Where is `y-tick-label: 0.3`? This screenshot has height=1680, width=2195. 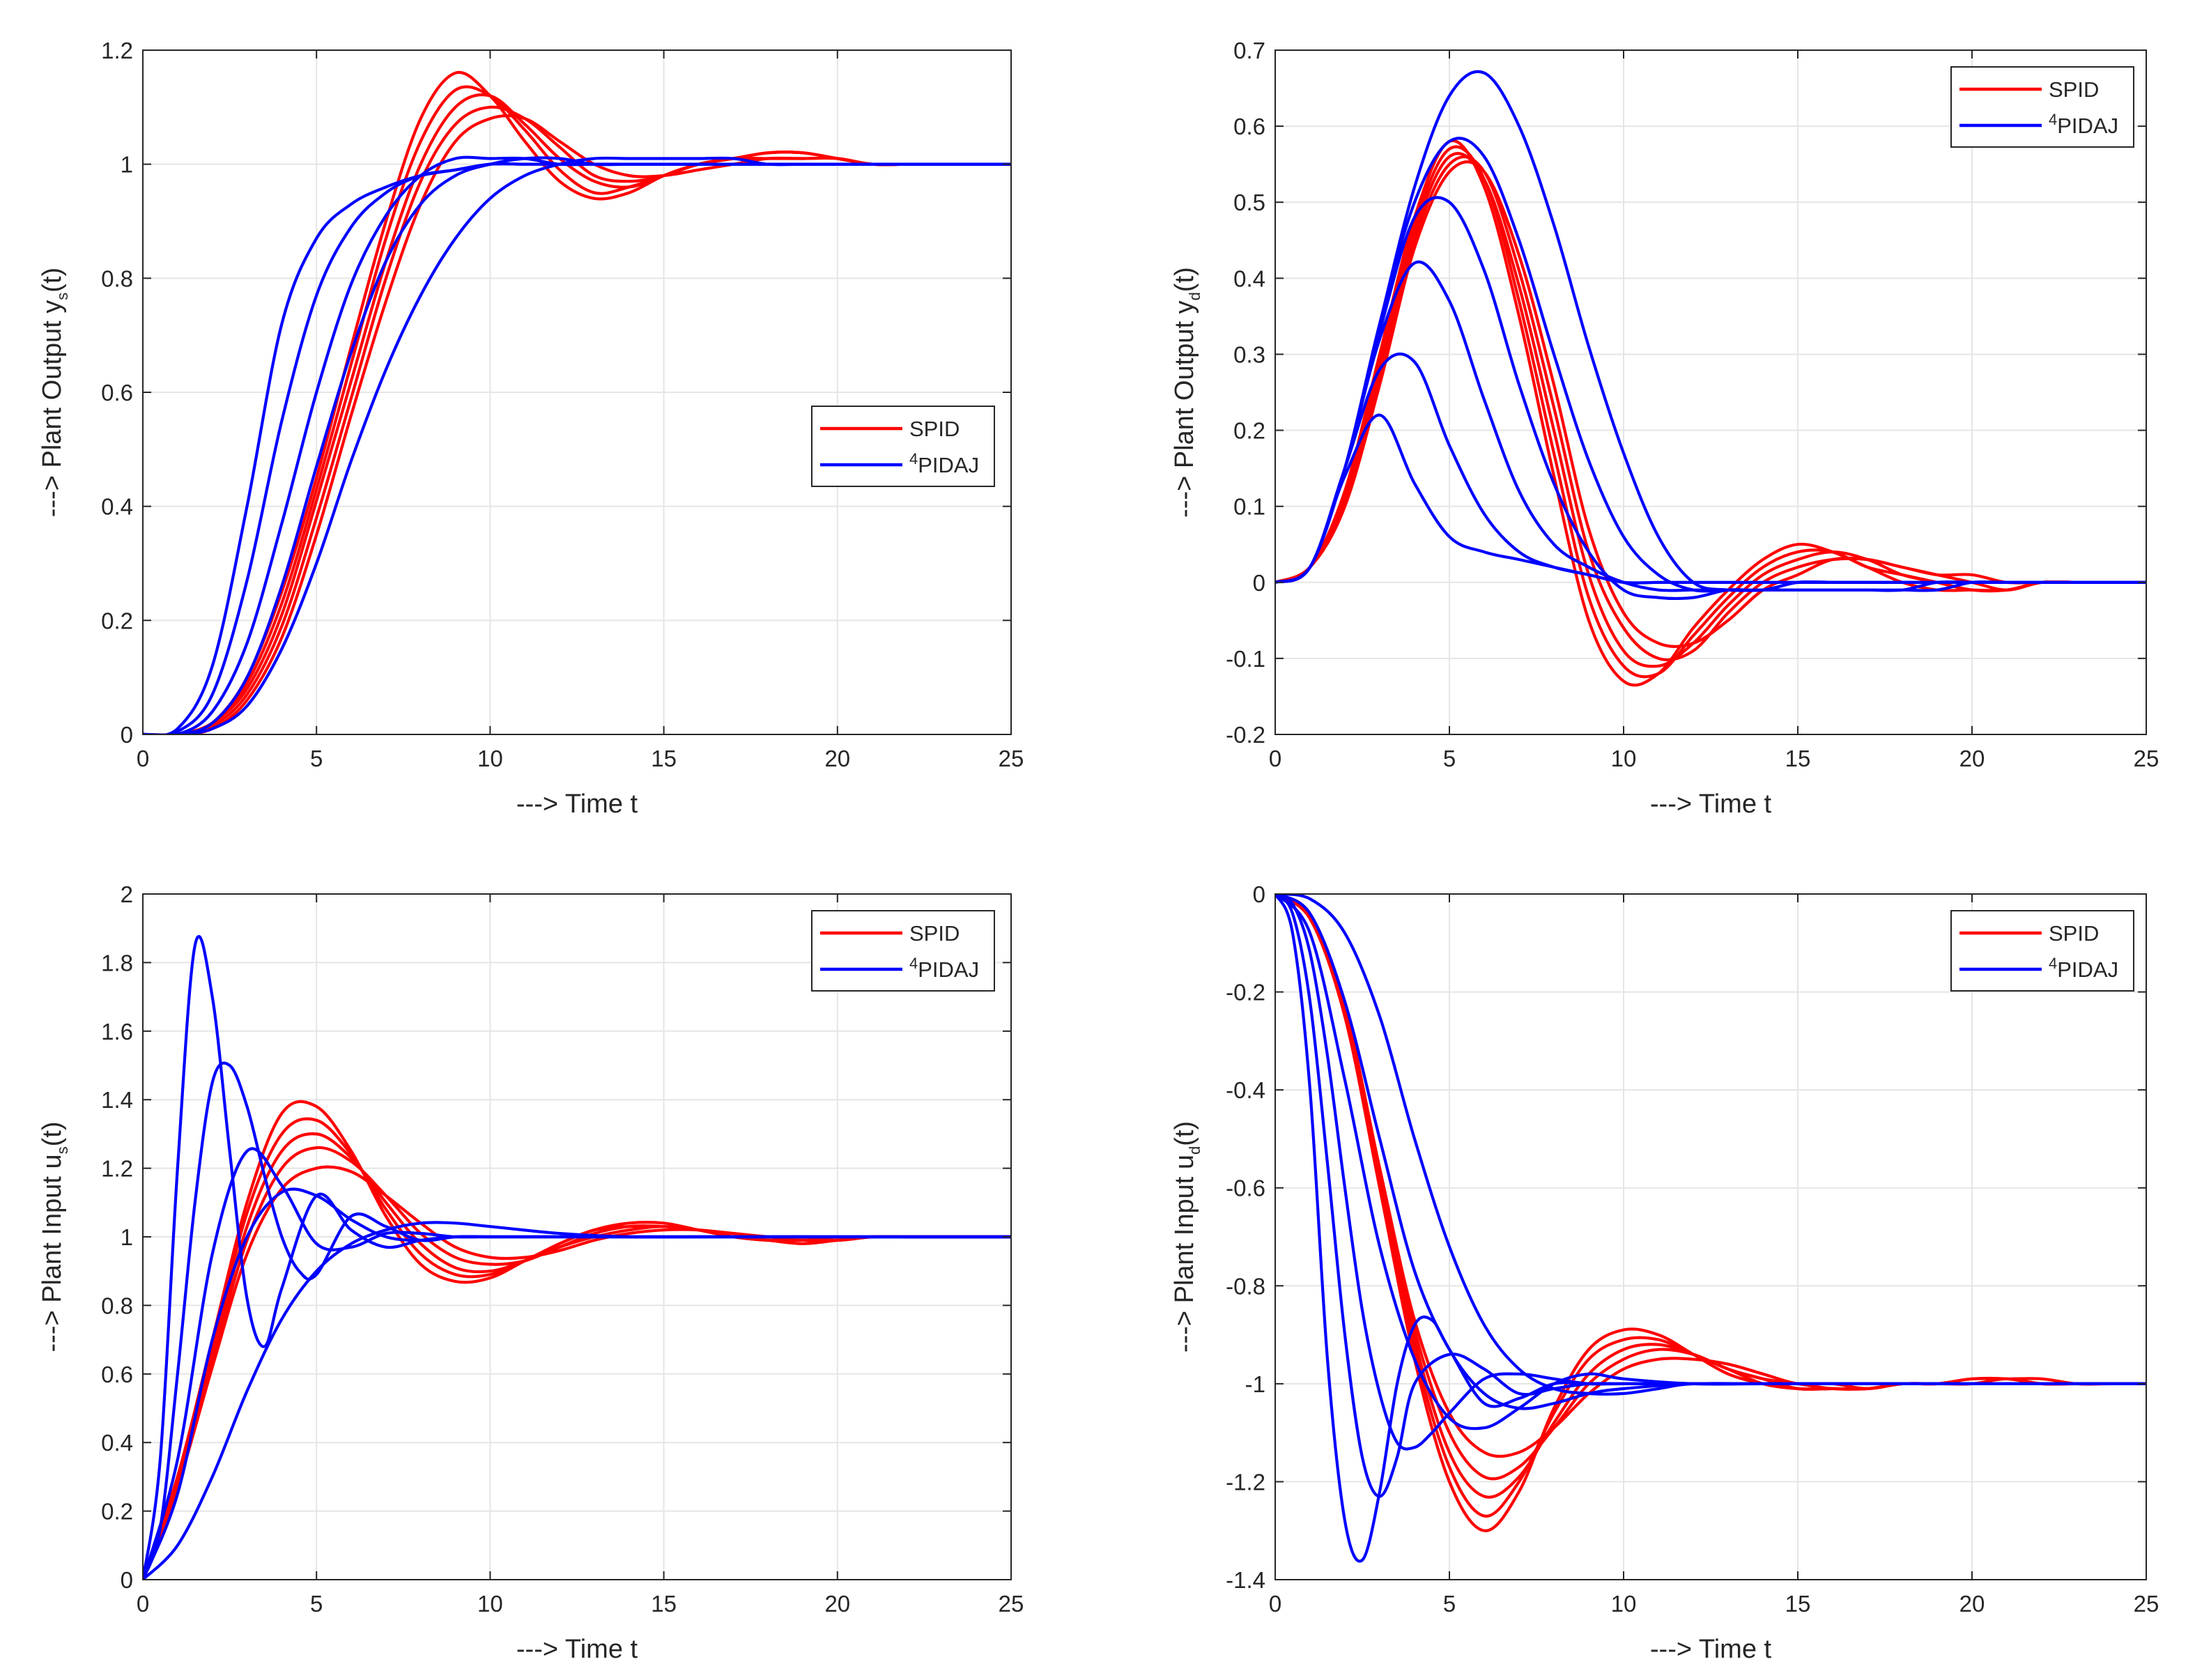 y-tick-label: 0.3 is located at coordinates (1249, 354).